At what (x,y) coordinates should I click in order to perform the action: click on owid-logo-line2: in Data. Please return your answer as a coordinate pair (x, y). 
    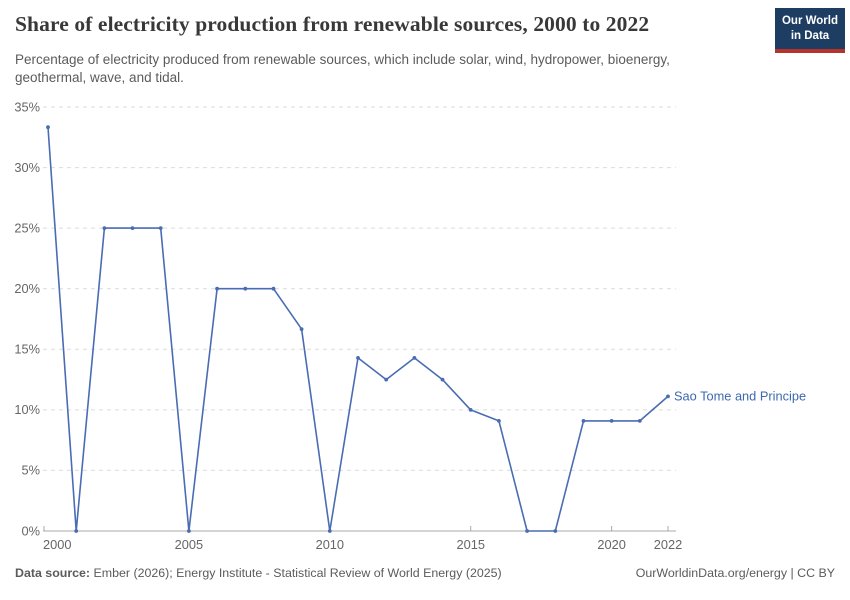
    Looking at the image, I should click on (810, 35).